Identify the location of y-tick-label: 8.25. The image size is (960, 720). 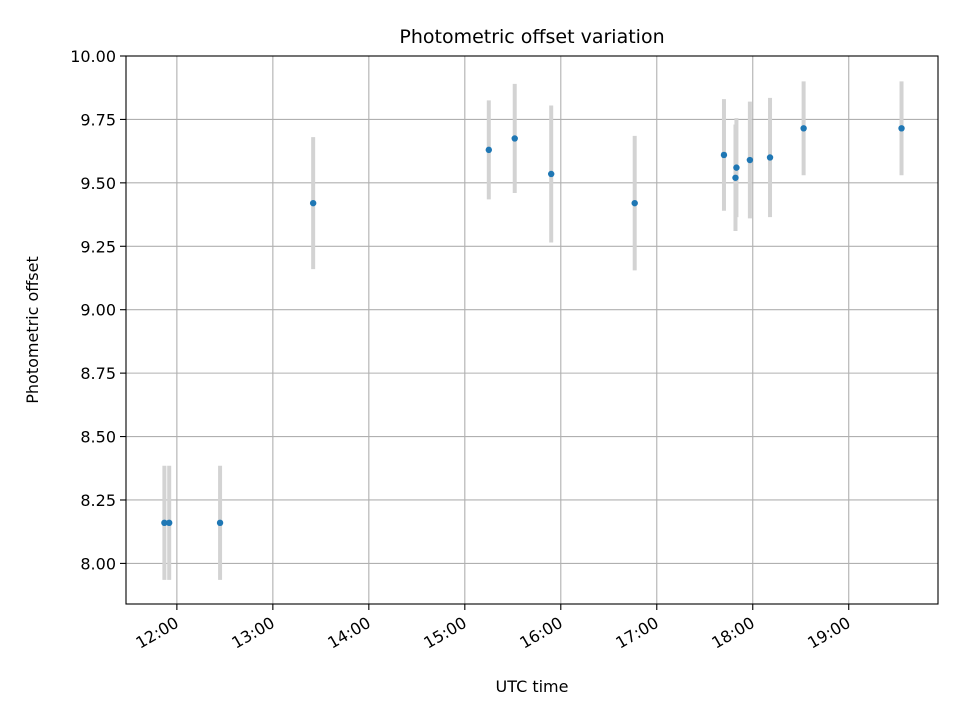
(98, 500).